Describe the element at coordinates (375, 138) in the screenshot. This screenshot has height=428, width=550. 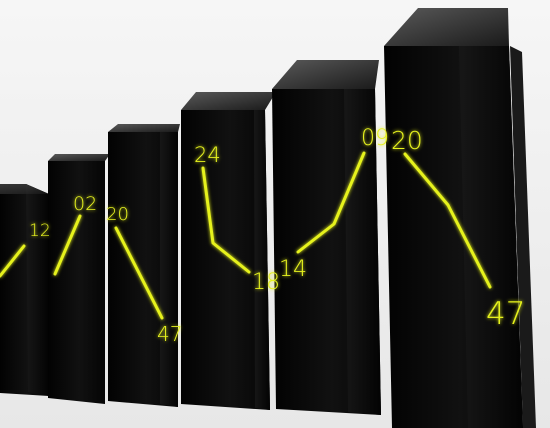
I see `label-09: 09` at that location.